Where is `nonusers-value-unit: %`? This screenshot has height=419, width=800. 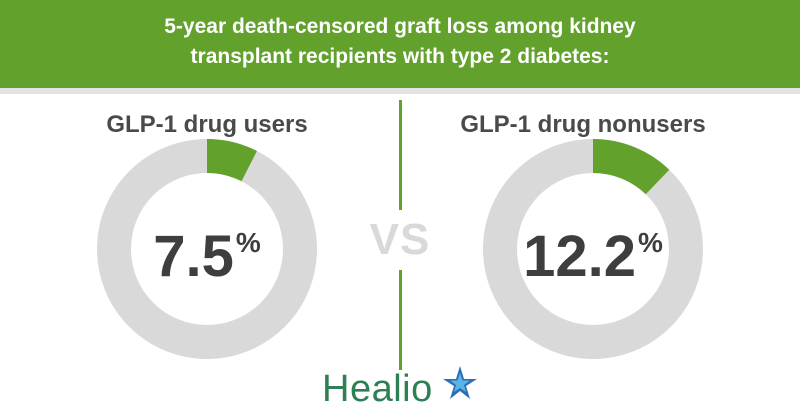 nonusers-value-unit: % is located at coordinates (650, 242).